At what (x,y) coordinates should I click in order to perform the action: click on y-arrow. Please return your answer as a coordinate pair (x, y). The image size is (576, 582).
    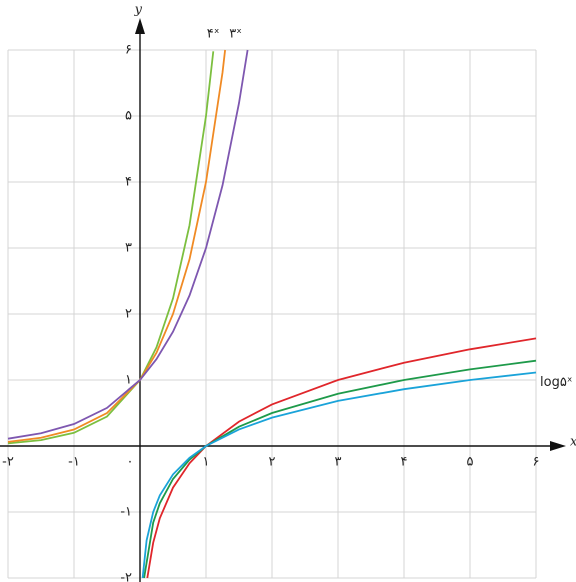
    Looking at the image, I should click on (140, 26).